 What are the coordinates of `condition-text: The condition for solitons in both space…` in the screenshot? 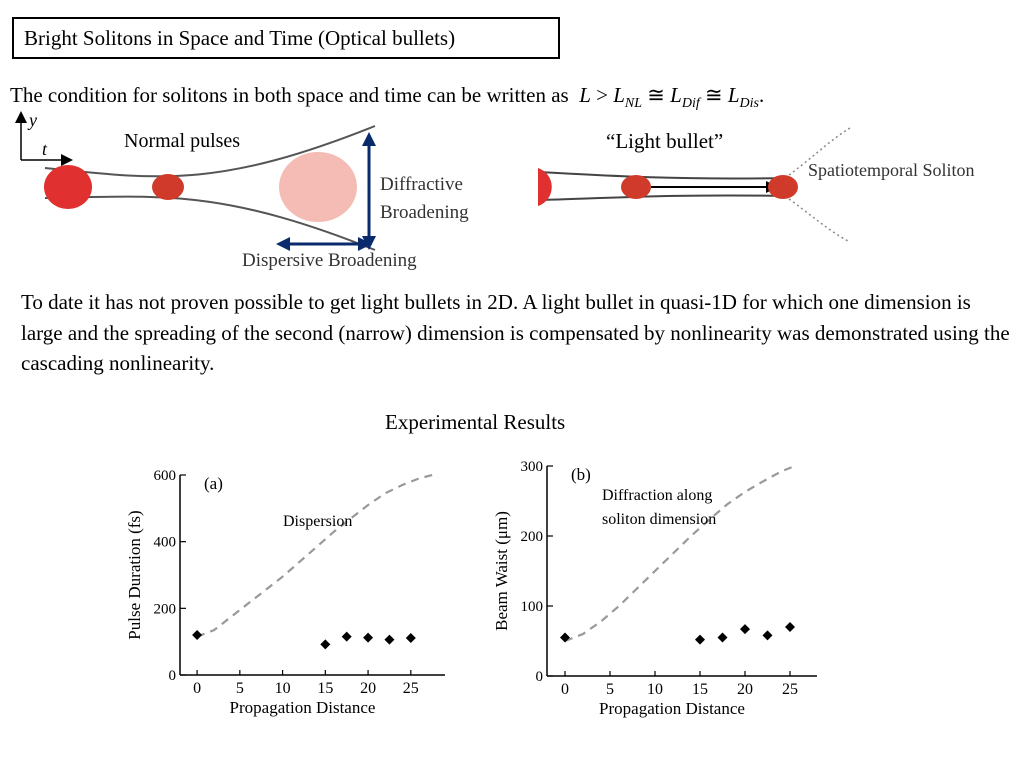 It's located at (289, 95).